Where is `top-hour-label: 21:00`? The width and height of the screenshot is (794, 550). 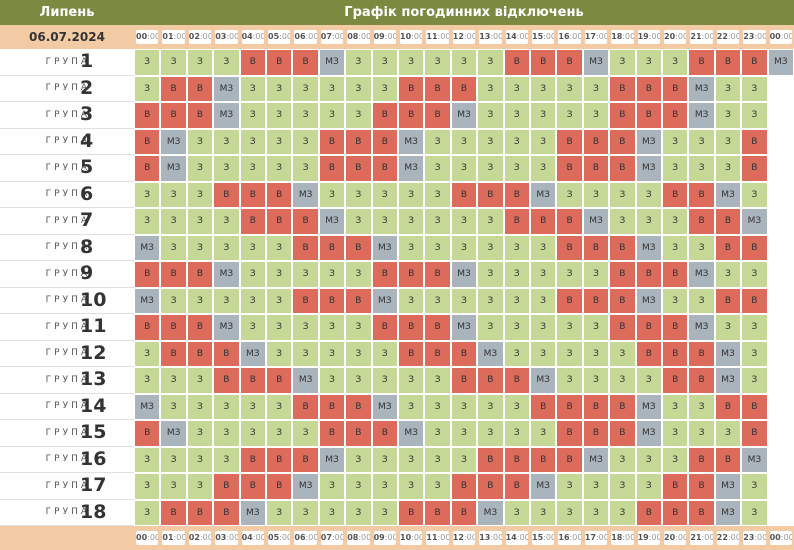 top-hour-label: 21:00 is located at coordinates (701, 37).